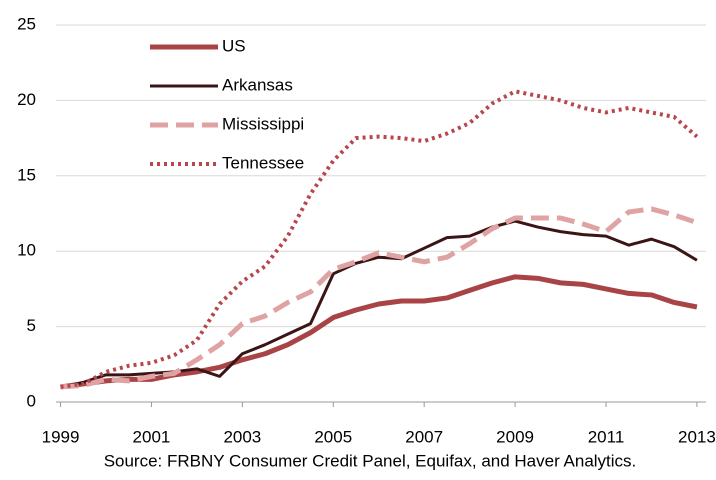 The width and height of the screenshot is (716, 480). Describe the element at coordinates (424, 436) in the screenshot. I see `x-tick-label: 2007` at that location.